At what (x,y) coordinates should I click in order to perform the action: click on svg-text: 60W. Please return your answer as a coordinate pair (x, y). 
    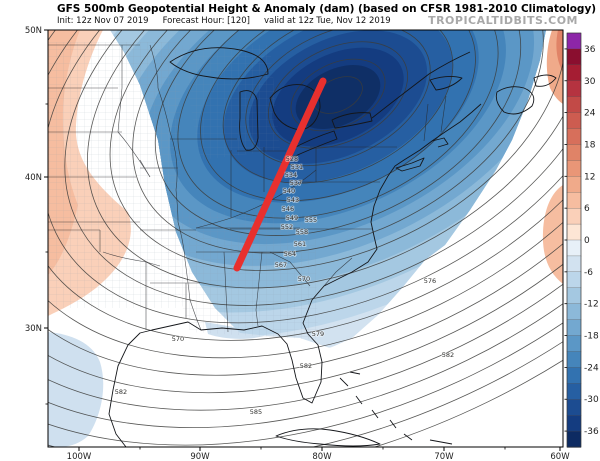
    Looking at the image, I should click on (560, 456).